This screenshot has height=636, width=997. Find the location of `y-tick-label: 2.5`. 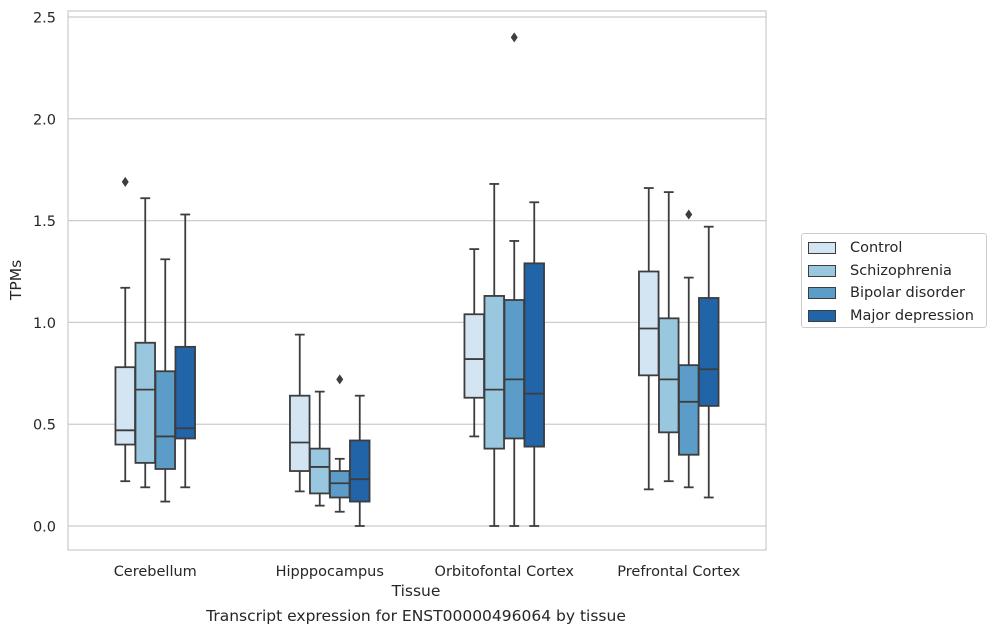

y-tick-label: 2.5 is located at coordinates (44, 19).